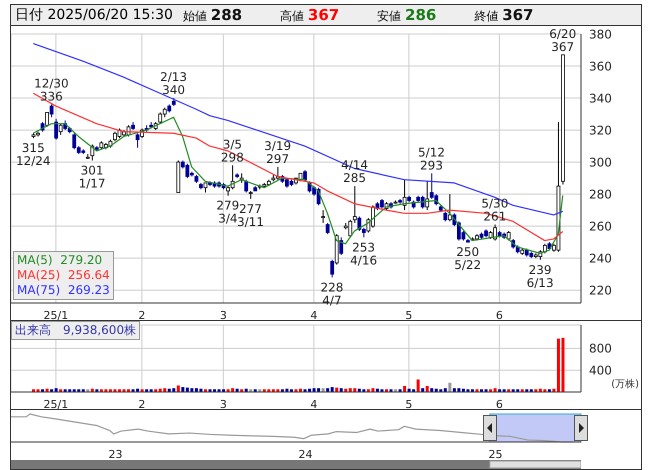  Describe the element at coordinates (600, 370) in the screenshot. I see `y-tick-label: 400` at that location.